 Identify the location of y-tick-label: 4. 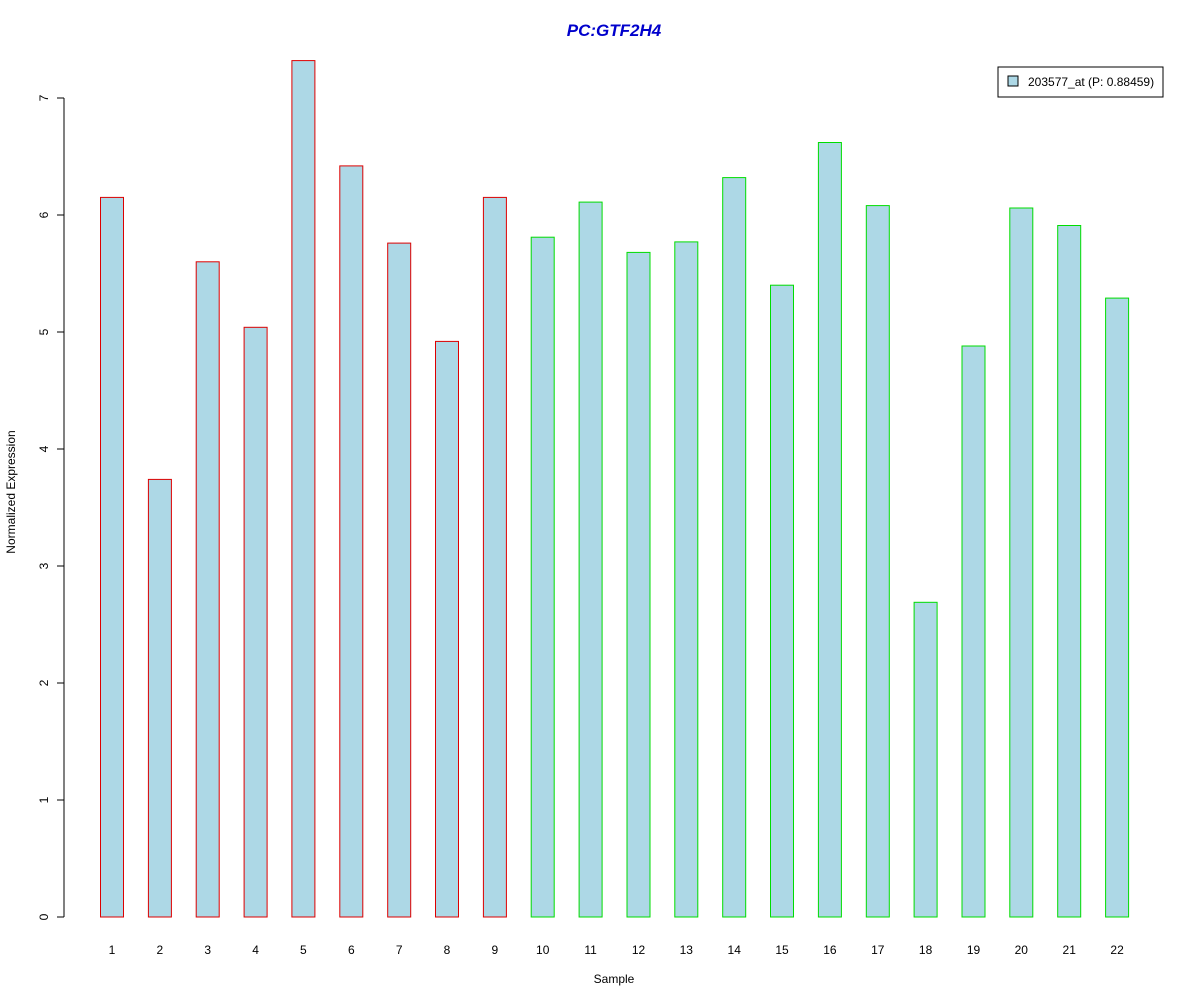
(44, 448).